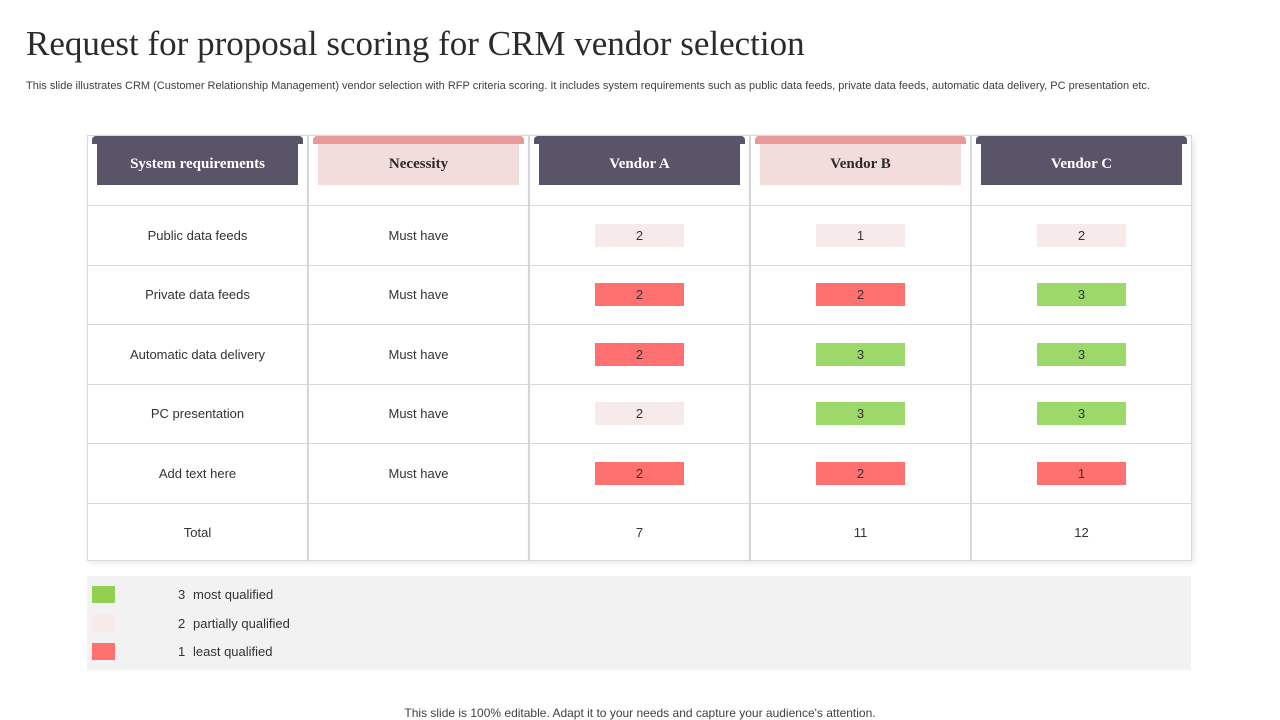 This screenshot has width=1280, height=720. What do you see at coordinates (639, 651) in the screenshot?
I see `legend-item: 1 least qualified` at bounding box center [639, 651].